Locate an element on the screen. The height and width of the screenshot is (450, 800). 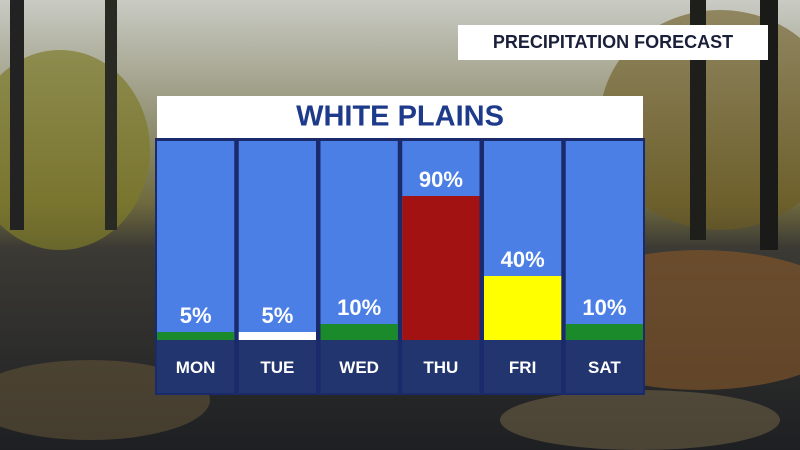
chart-title: WHITE PLAINS is located at coordinates (400, 117).